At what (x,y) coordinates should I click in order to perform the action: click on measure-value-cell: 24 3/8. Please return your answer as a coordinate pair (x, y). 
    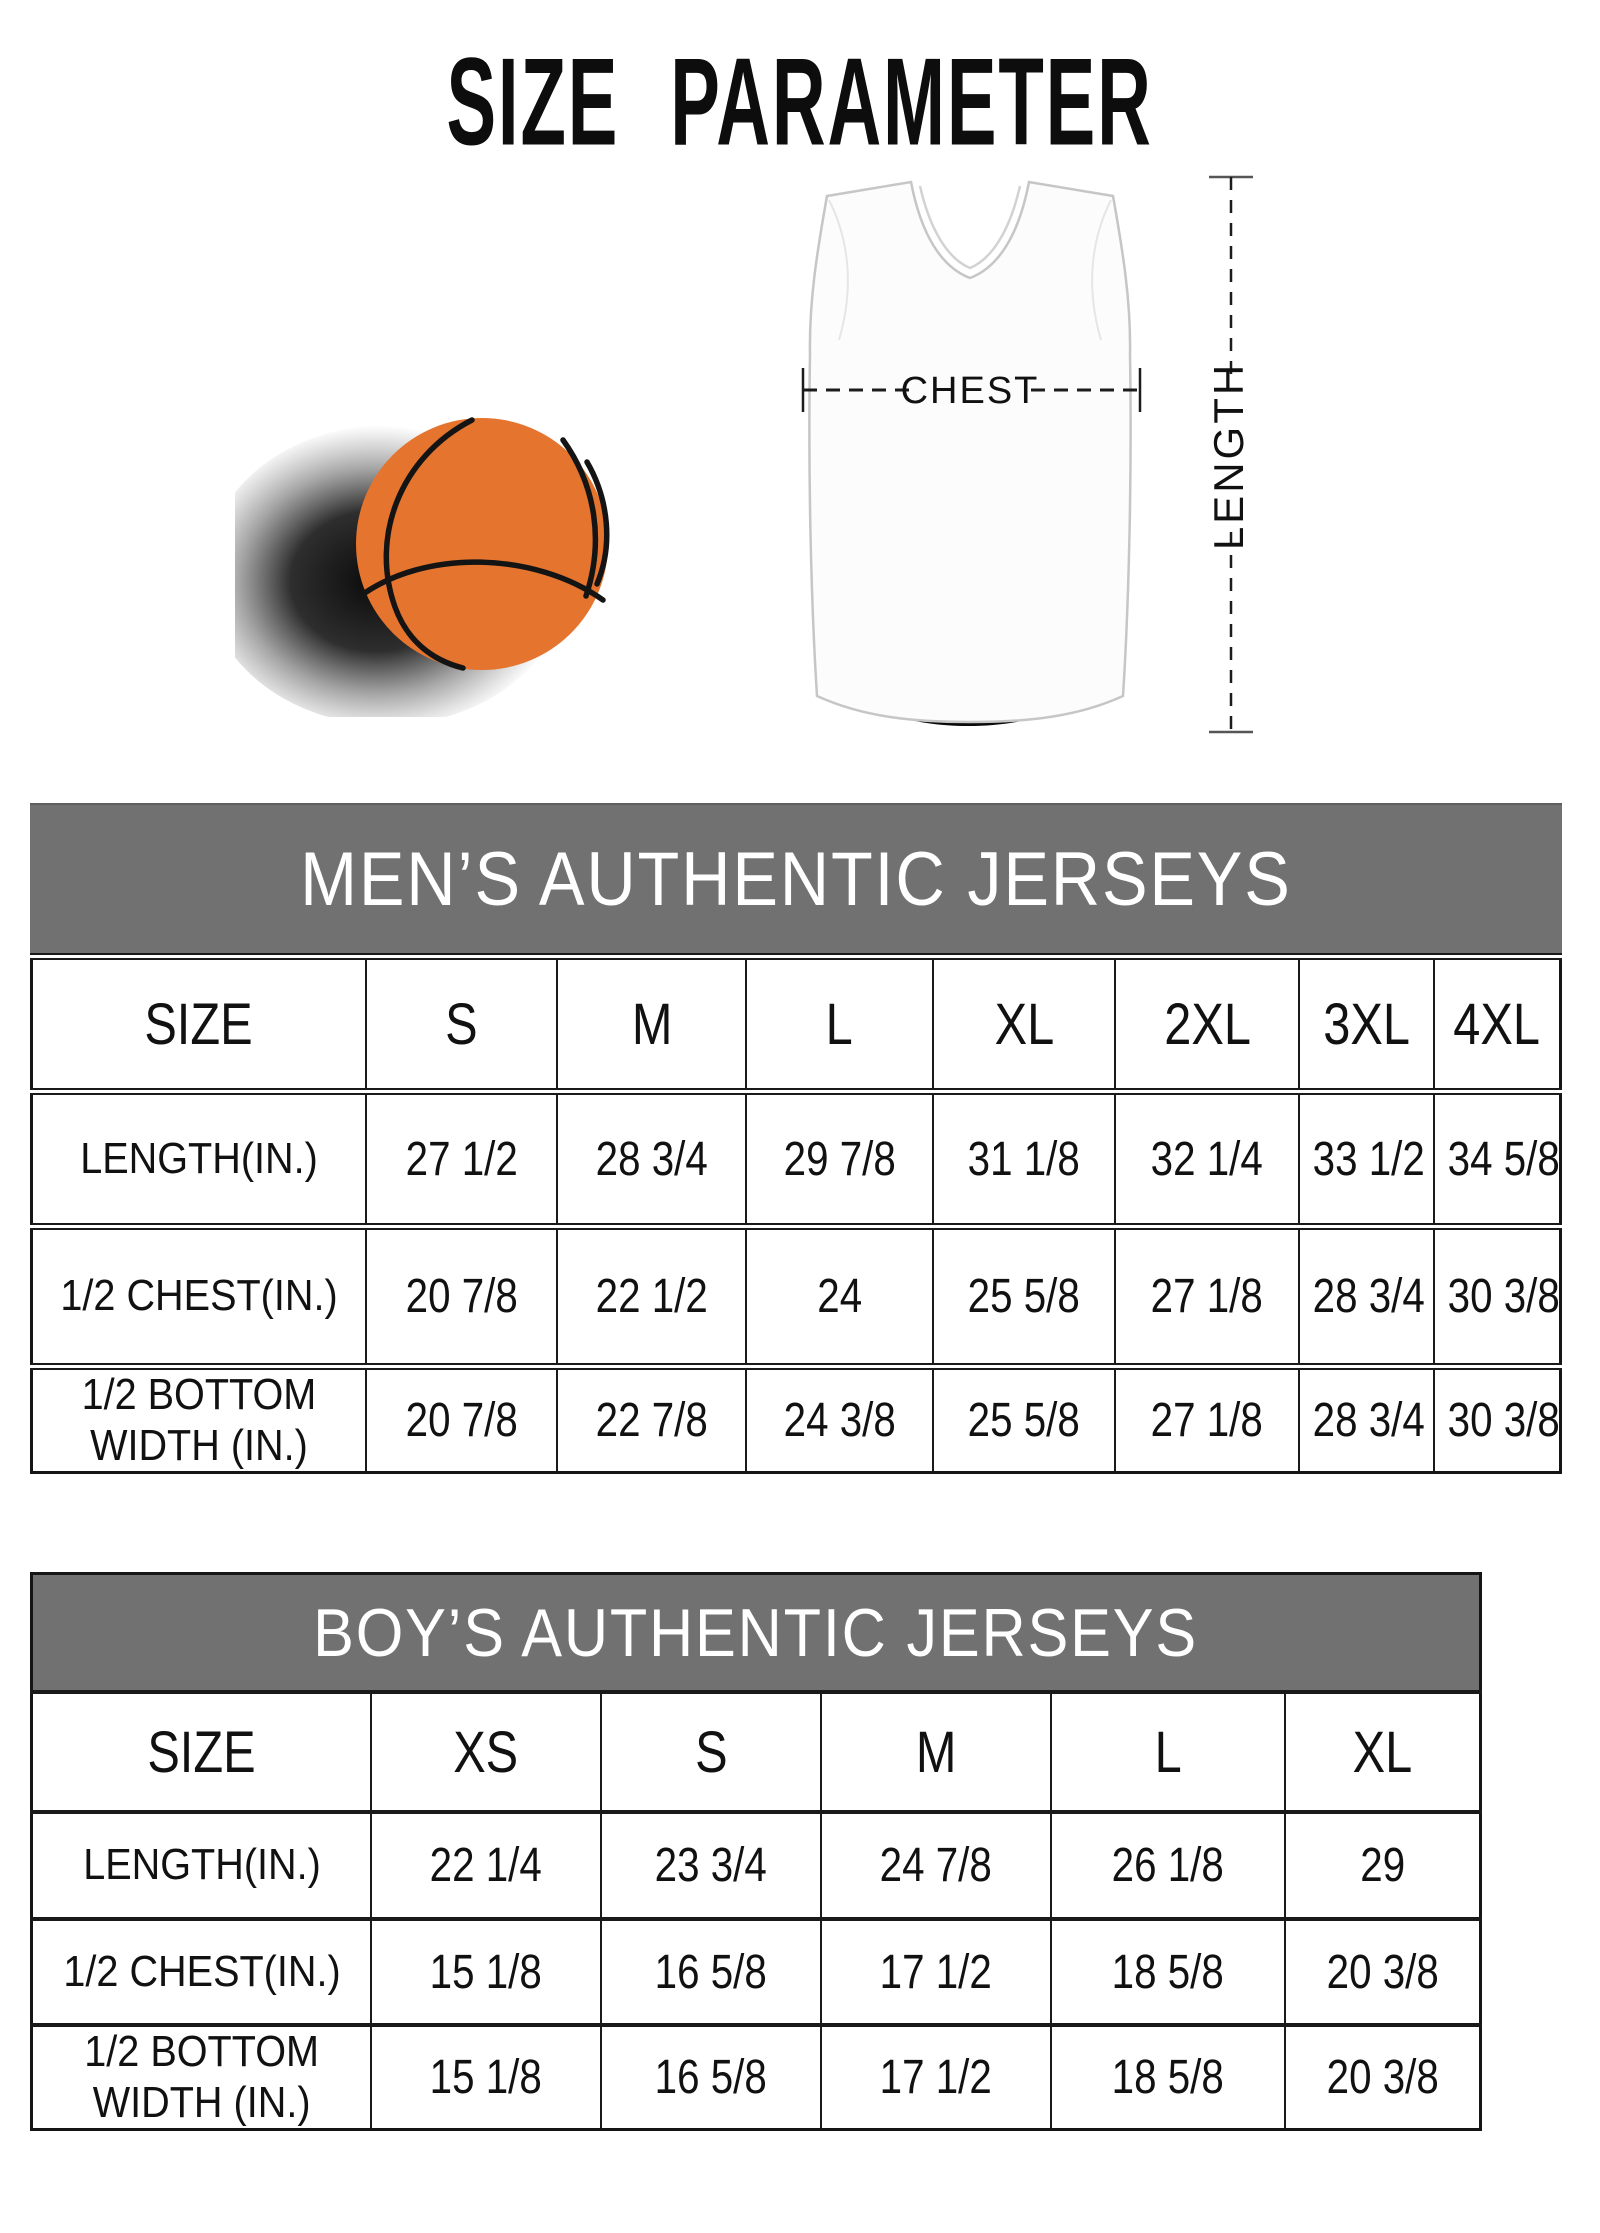
    Looking at the image, I should click on (839, 1418).